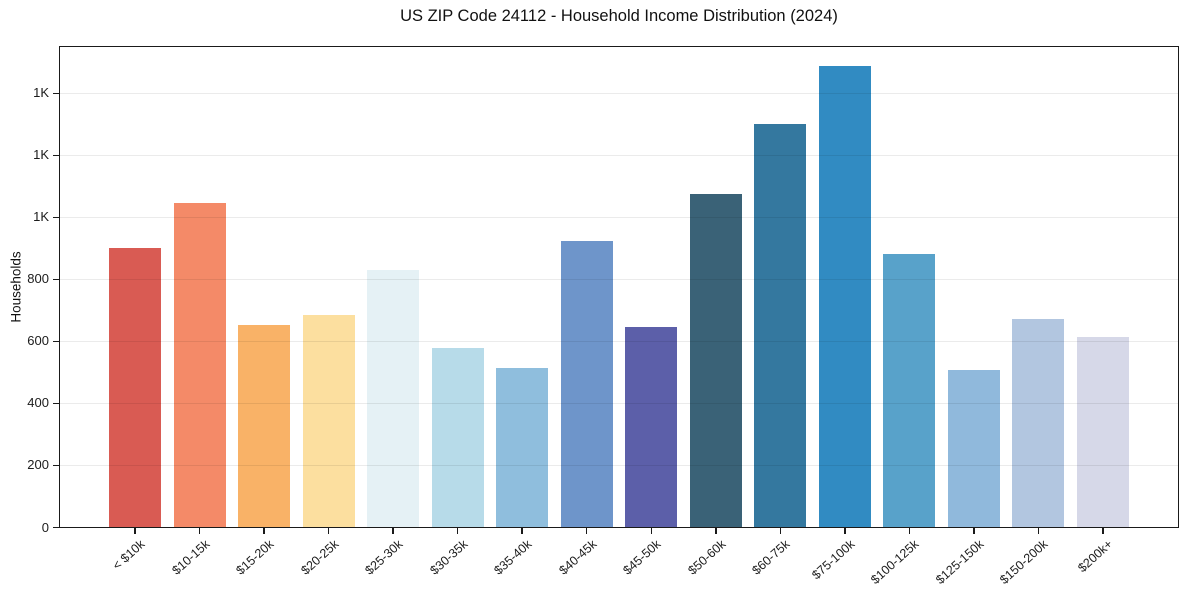  Describe the element at coordinates (128, 554) in the screenshot. I see `x-tick-label: < $10k` at that location.